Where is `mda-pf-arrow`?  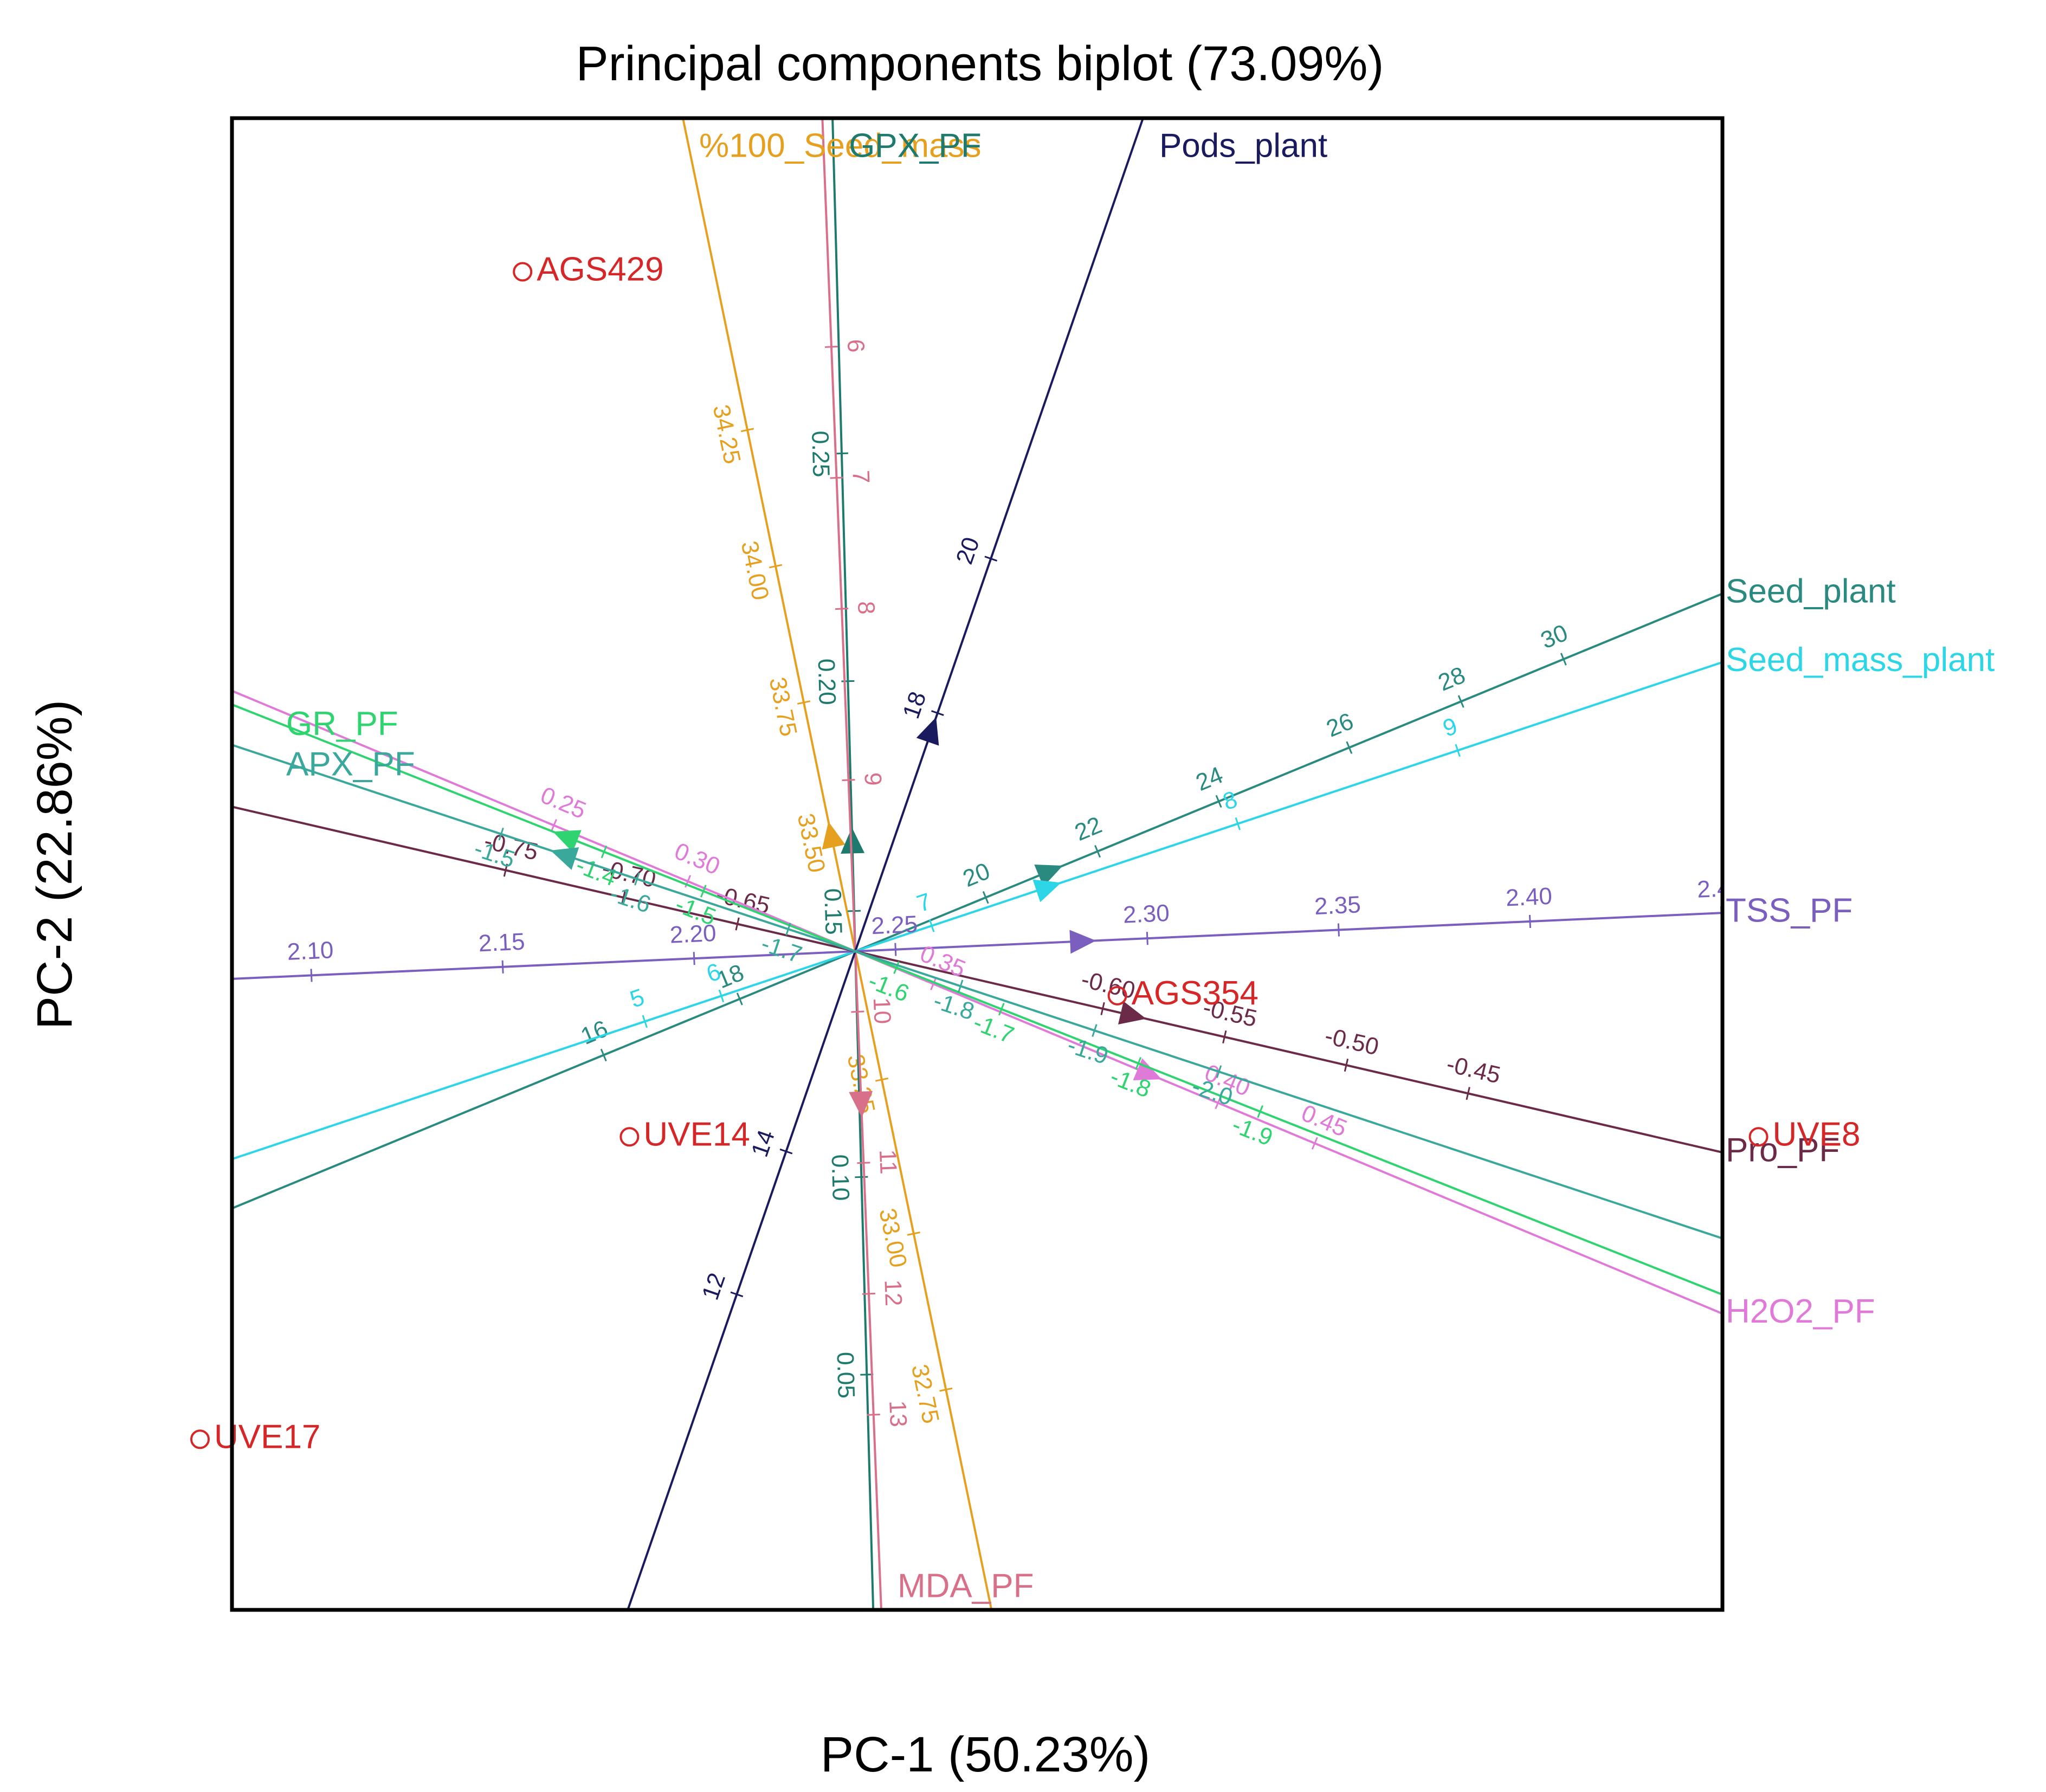 mda-pf-arrow is located at coordinates (861, 1104).